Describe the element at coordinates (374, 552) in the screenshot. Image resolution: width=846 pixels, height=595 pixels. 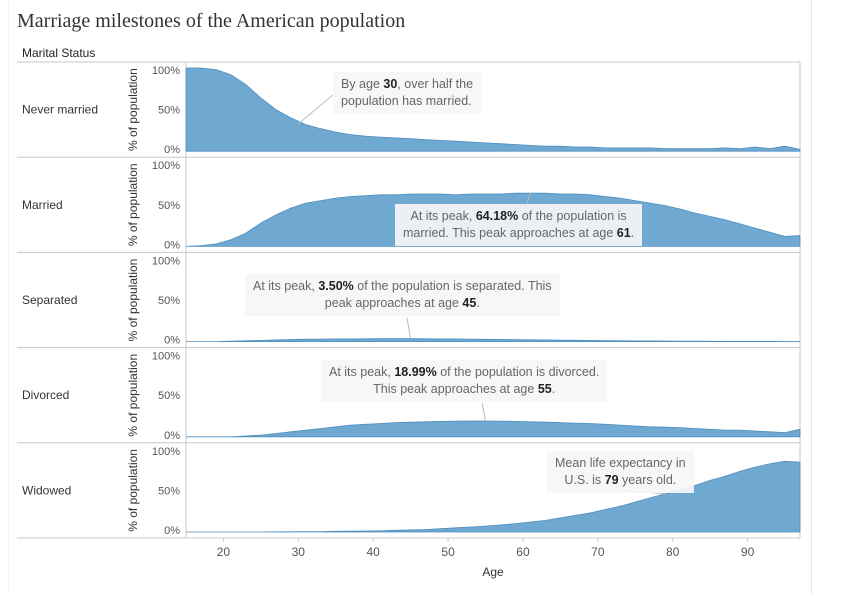
I see `x-tick-label: 40` at that location.